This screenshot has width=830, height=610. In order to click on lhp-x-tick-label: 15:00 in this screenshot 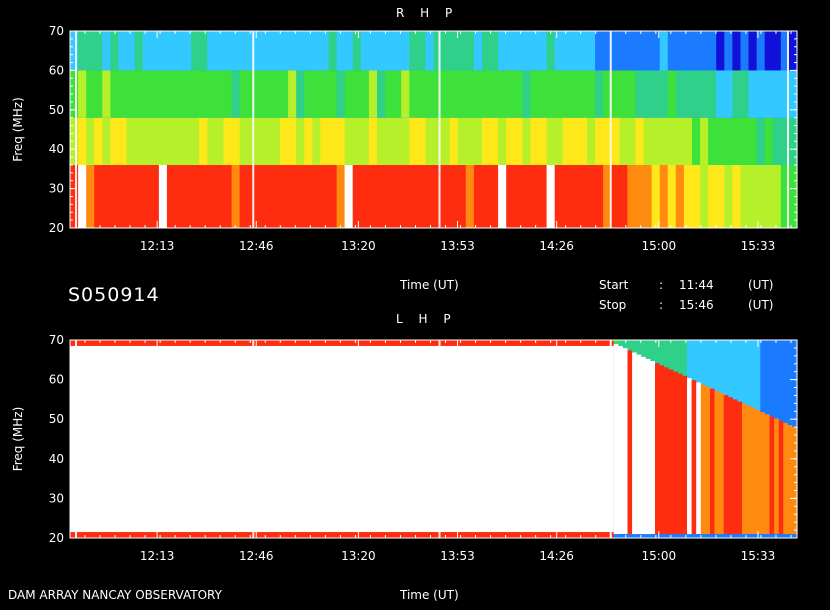, I will do `click(659, 556)`.